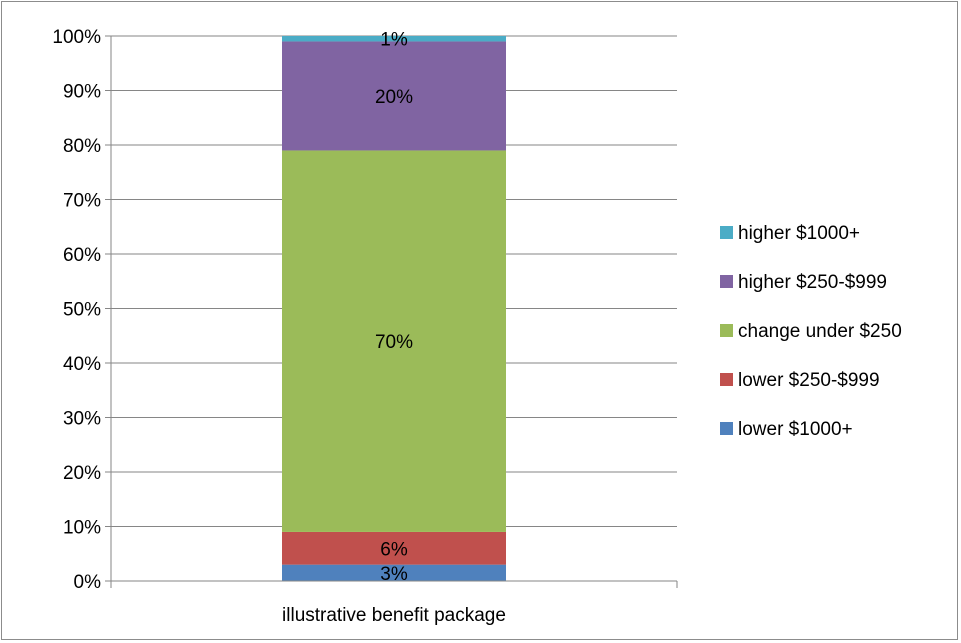 This screenshot has height=643, width=961. Describe the element at coordinates (820, 331) in the screenshot. I see `legend-item-label: change under $250` at that location.